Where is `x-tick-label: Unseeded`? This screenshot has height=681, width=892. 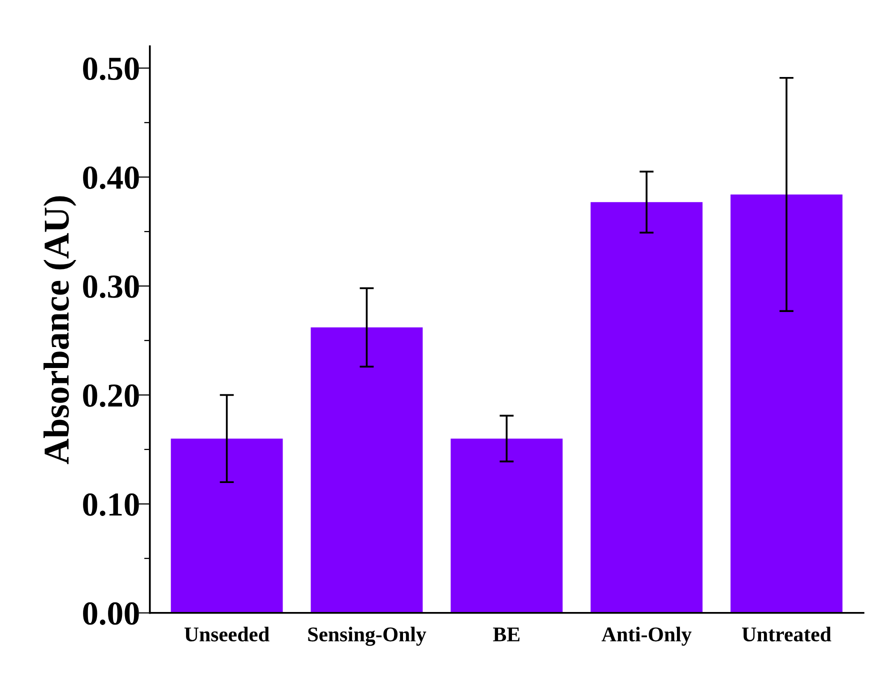
x-tick-label: Unseeded is located at coordinates (227, 634).